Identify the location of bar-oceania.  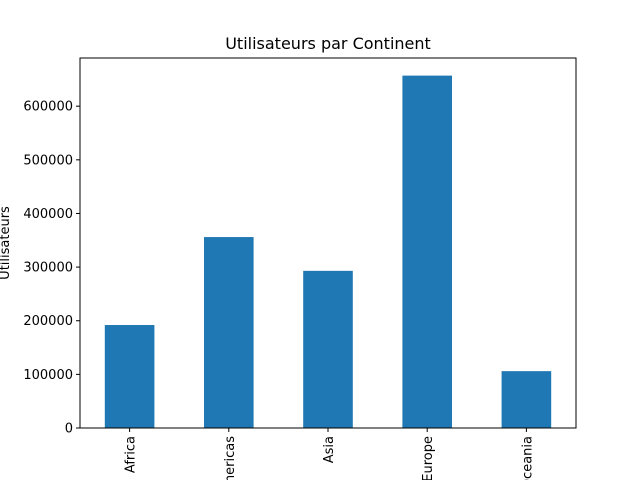
(526, 399).